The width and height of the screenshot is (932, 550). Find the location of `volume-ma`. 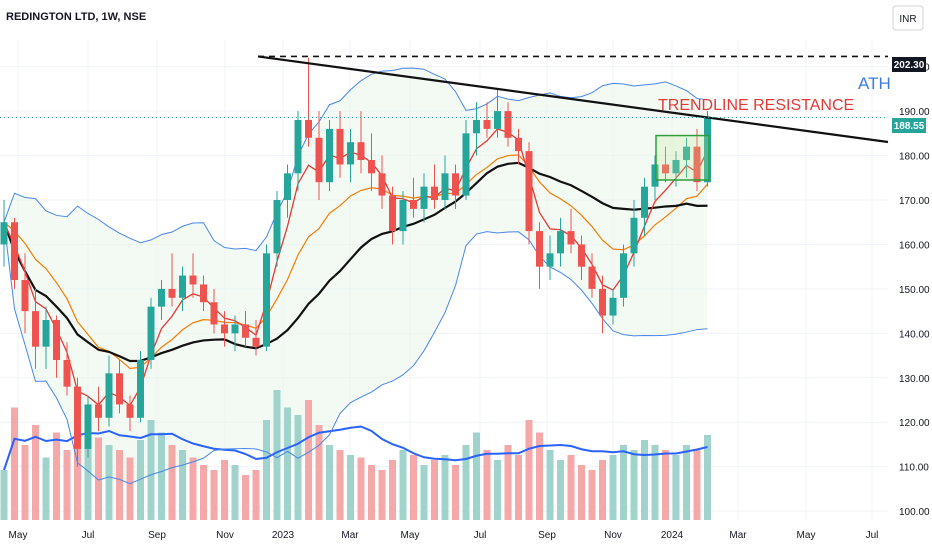

volume-ma is located at coordinates (355, 448).